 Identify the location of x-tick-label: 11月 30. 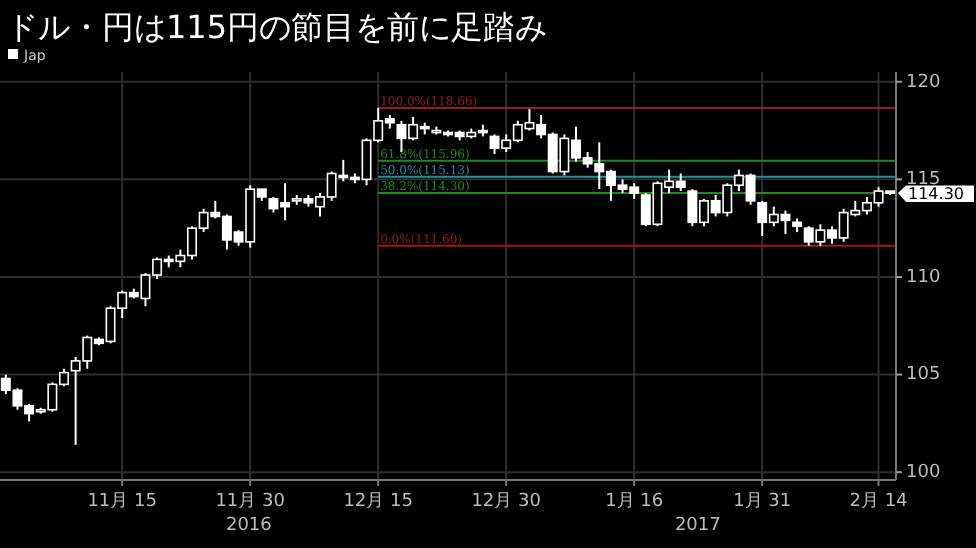
(250, 502).